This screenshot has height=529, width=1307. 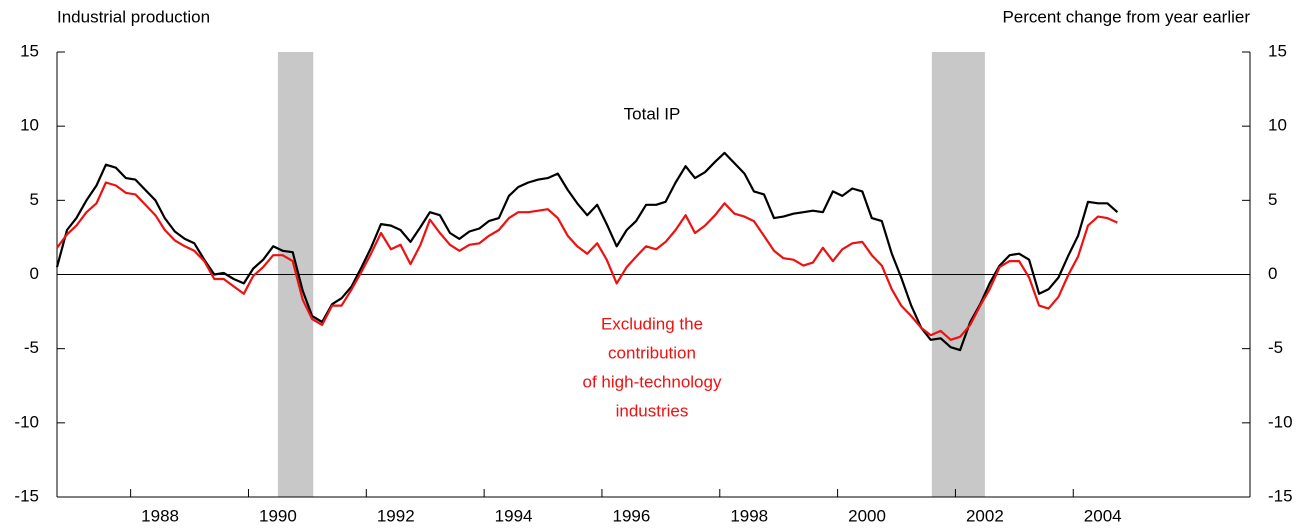 I want to click on y2-tick-label: -15, so click(x=1280, y=495).